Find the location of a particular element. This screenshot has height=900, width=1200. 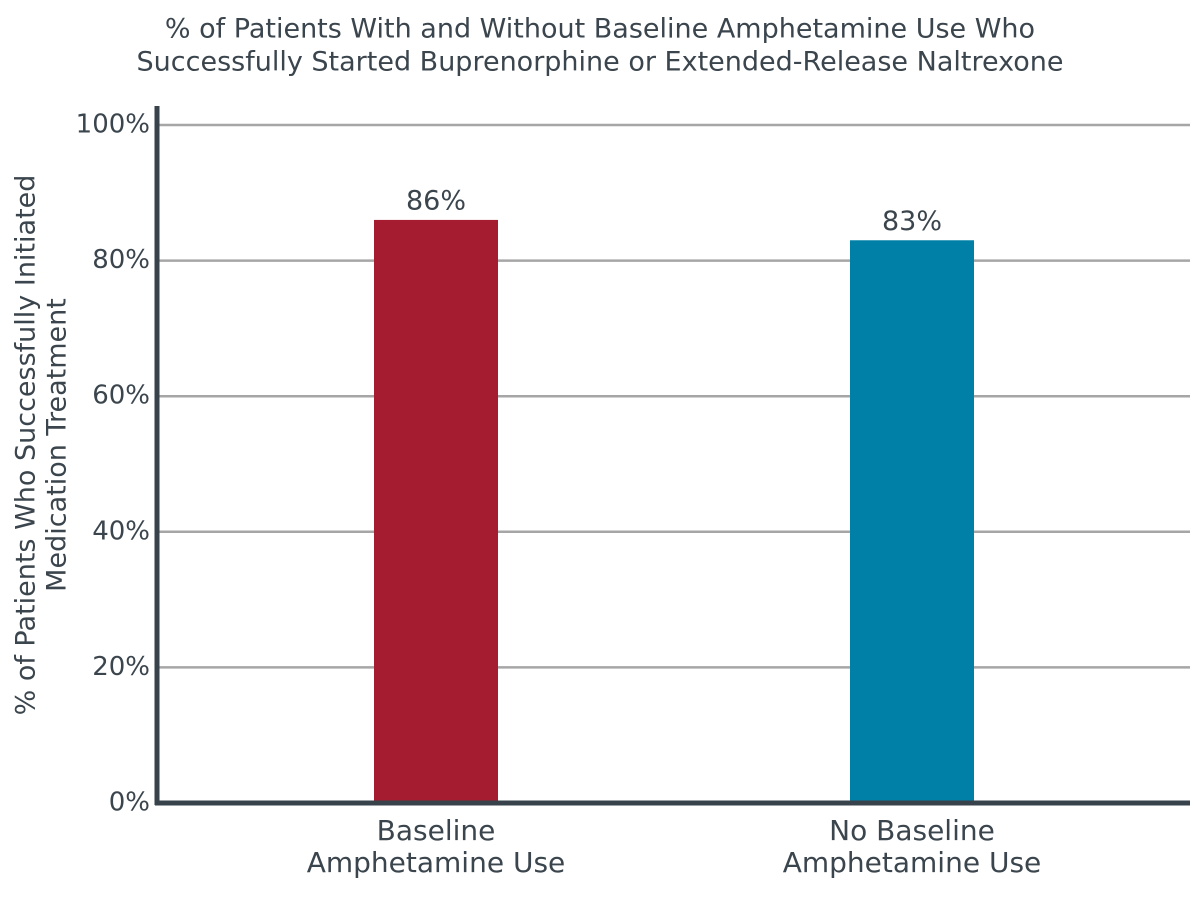

value-label: 83% is located at coordinates (912, 221).